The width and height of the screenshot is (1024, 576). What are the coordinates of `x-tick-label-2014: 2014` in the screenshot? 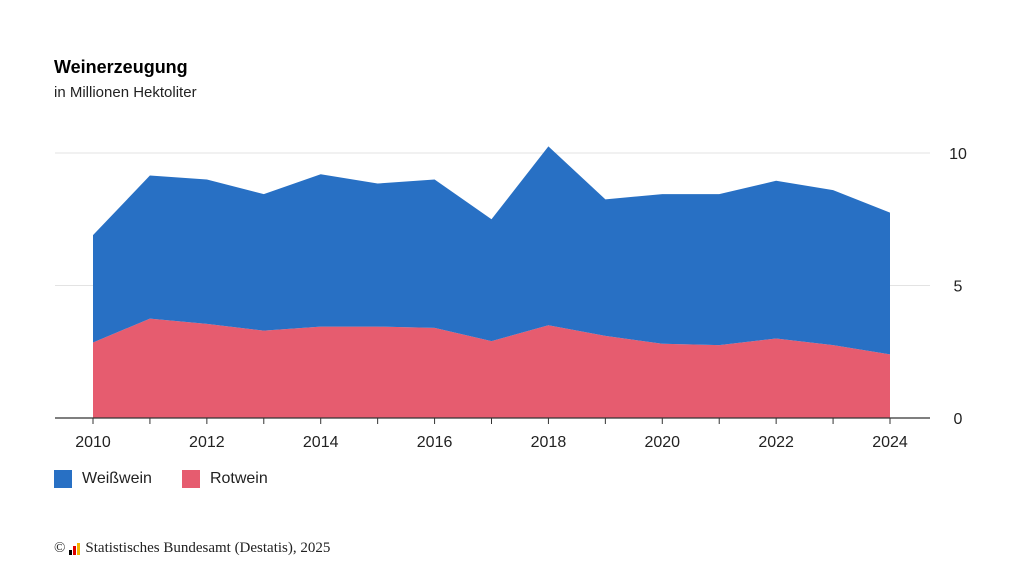 It's located at (321, 442).